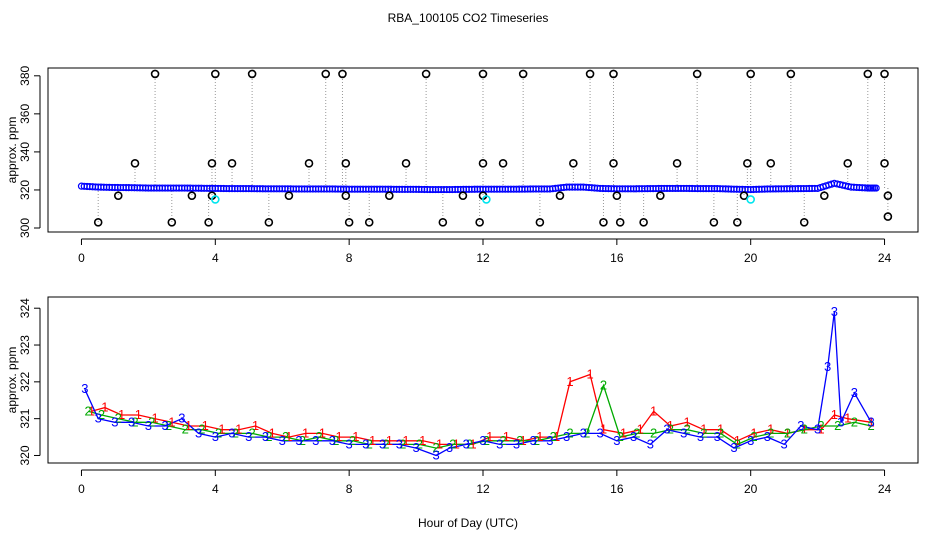 The image size is (936, 540). I want to click on bottom-y-tick-label: 321, so click(25, 418).